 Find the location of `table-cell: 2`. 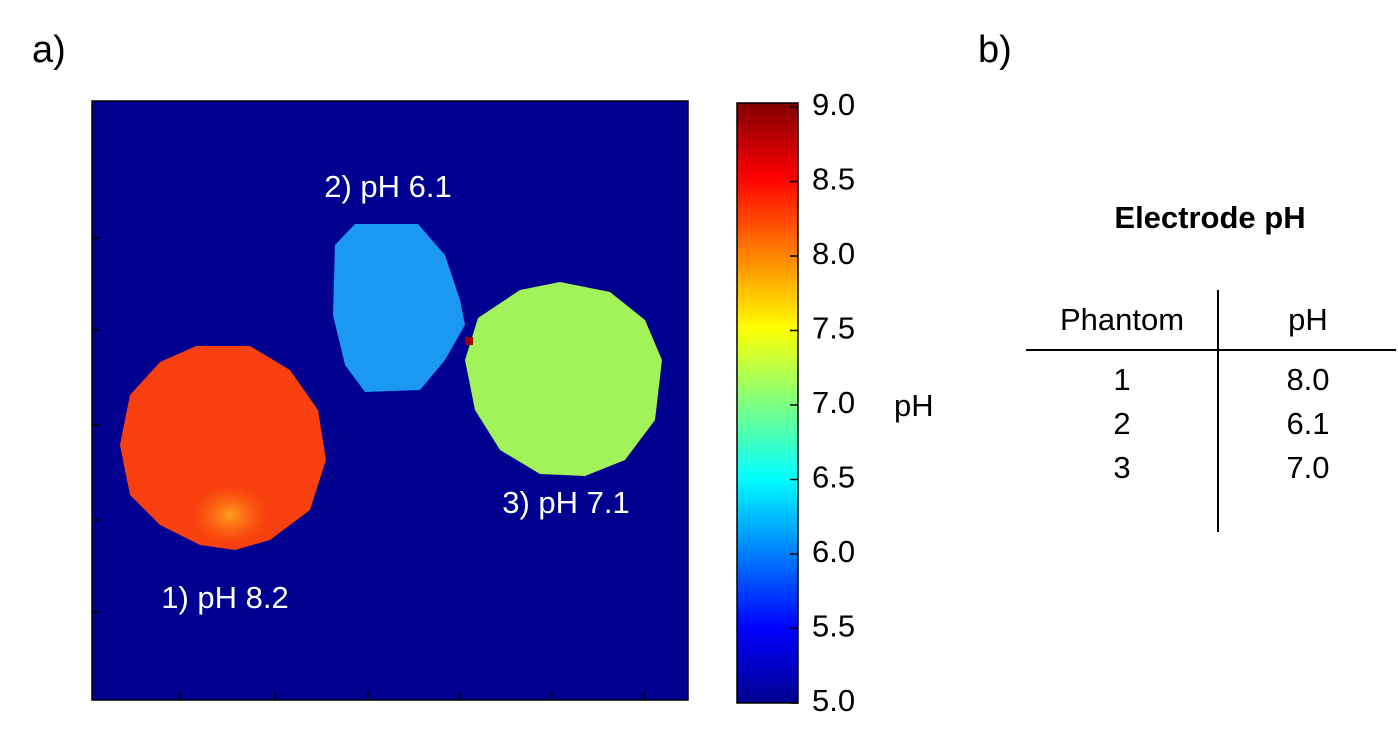

table-cell: 2 is located at coordinates (1121, 423).